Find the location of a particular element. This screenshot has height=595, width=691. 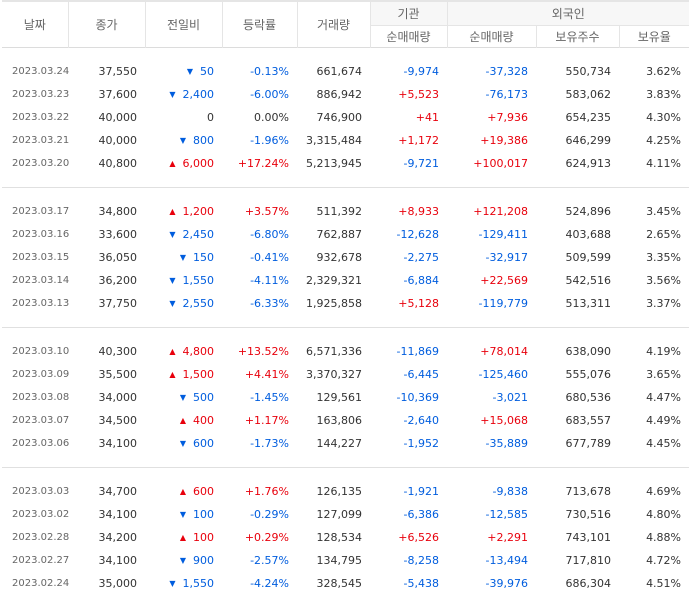

cell-foreign-net: +121,208 is located at coordinates (491, 211).